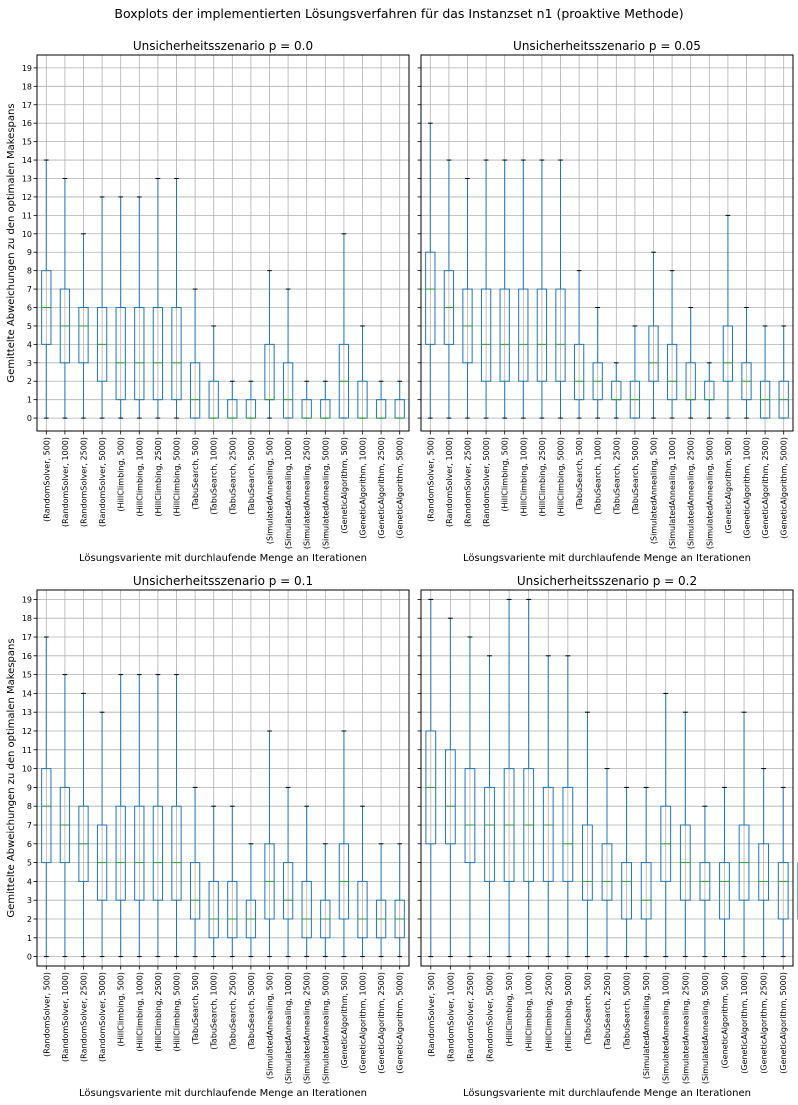  Describe the element at coordinates (27, 68) in the screenshot. I see `y-tick-label: 19` at that location.